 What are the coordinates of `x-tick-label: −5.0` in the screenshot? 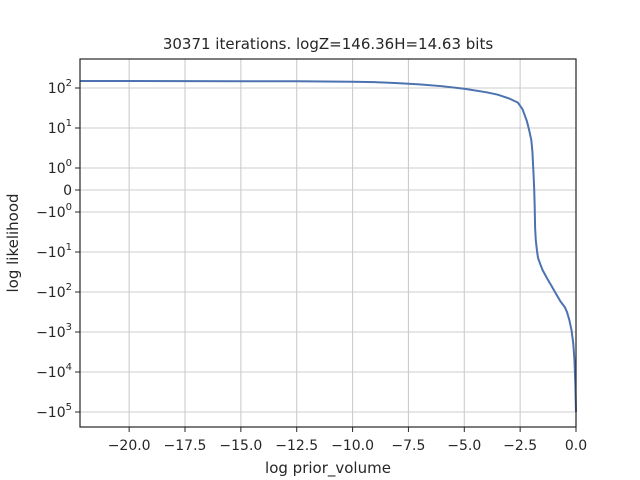 It's located at (464, 446).